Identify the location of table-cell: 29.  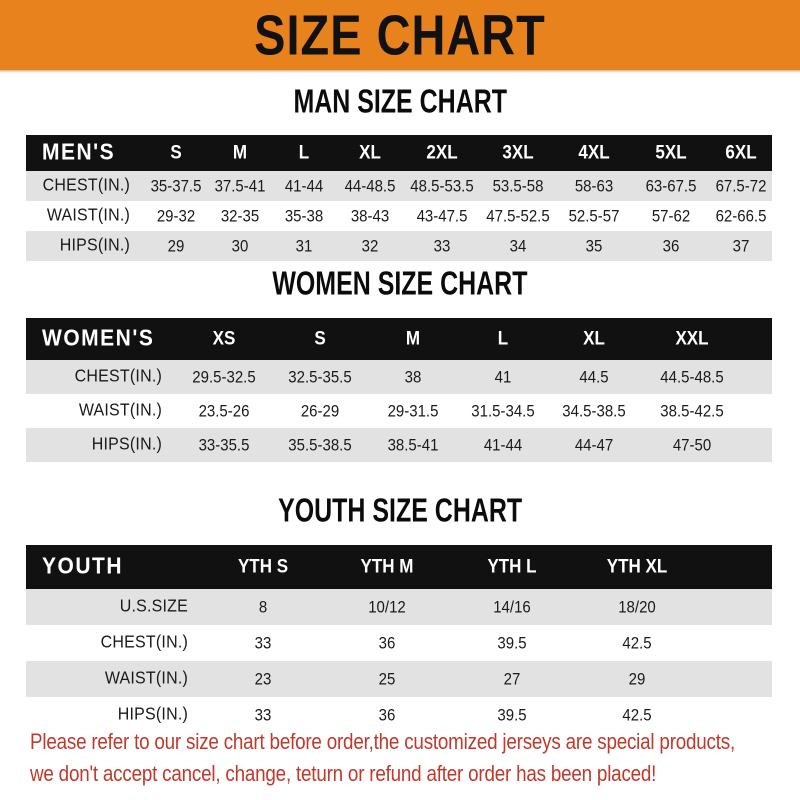
(637, 679).